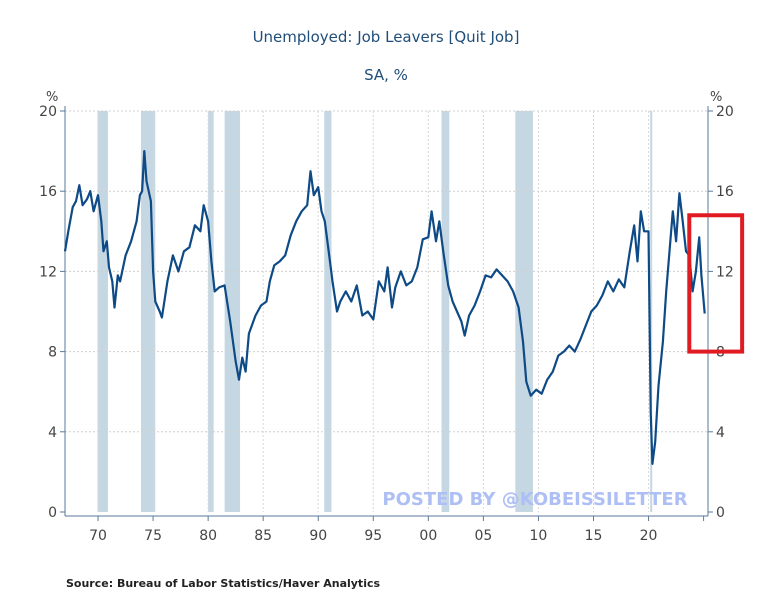  Describe the element at coordinates (386, 75) in the screenshot. I see `chart-subtitle: SA, %` at that location.